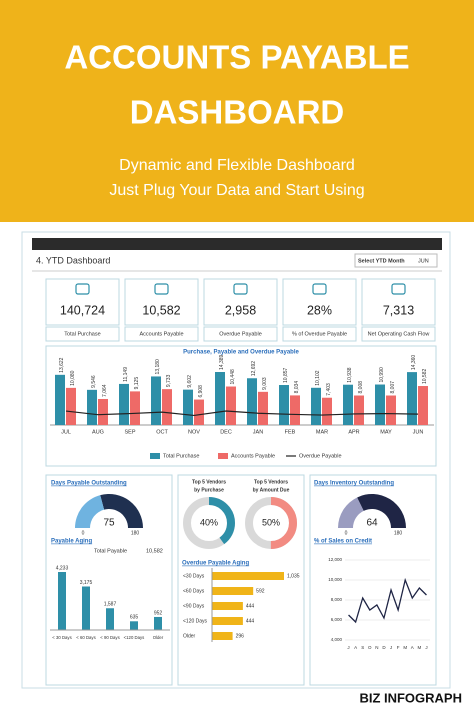 The width and height of the screenshot is (474, 716). Describe the element at coordinates (237, 112) in the screenshot. I see `title: DASHBOARD` at that location.